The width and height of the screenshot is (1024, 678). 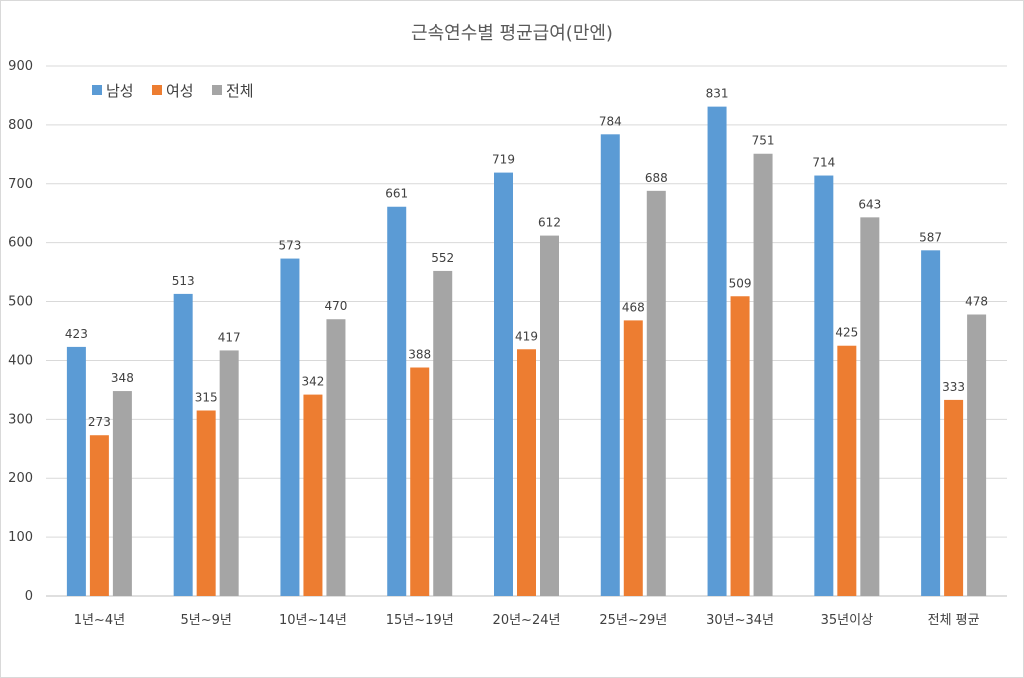 I want to click on bar-value-label: 419, so click(x=526, y=336).